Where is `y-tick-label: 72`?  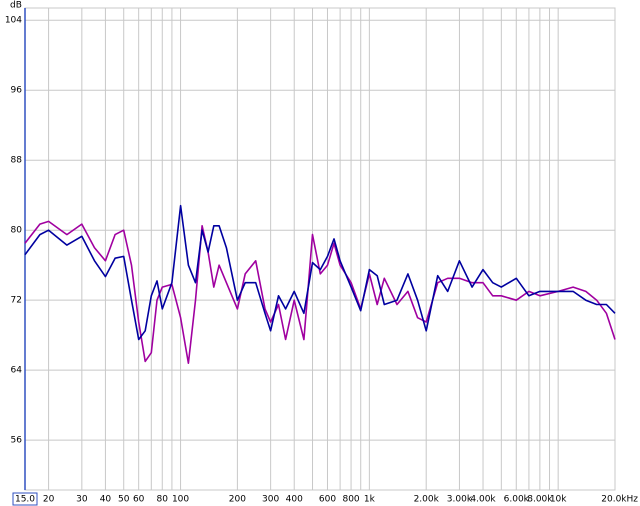
y-tick-label: 72 is located at coordinates (16, 301).